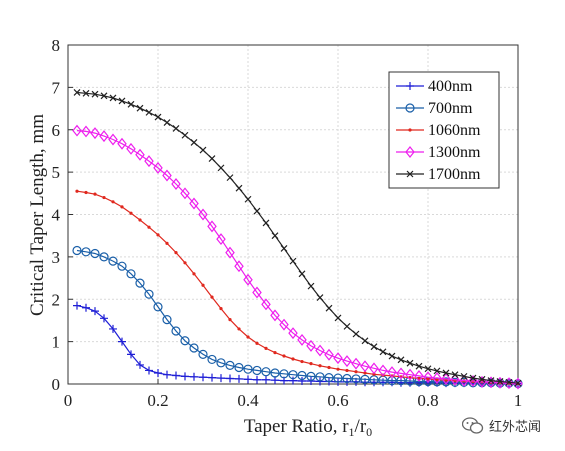 Image resolution: width=565 pixels, height=451 pixels. I want to click on y-axis-label: Critical Taper Length, mm, so click(37, 215).